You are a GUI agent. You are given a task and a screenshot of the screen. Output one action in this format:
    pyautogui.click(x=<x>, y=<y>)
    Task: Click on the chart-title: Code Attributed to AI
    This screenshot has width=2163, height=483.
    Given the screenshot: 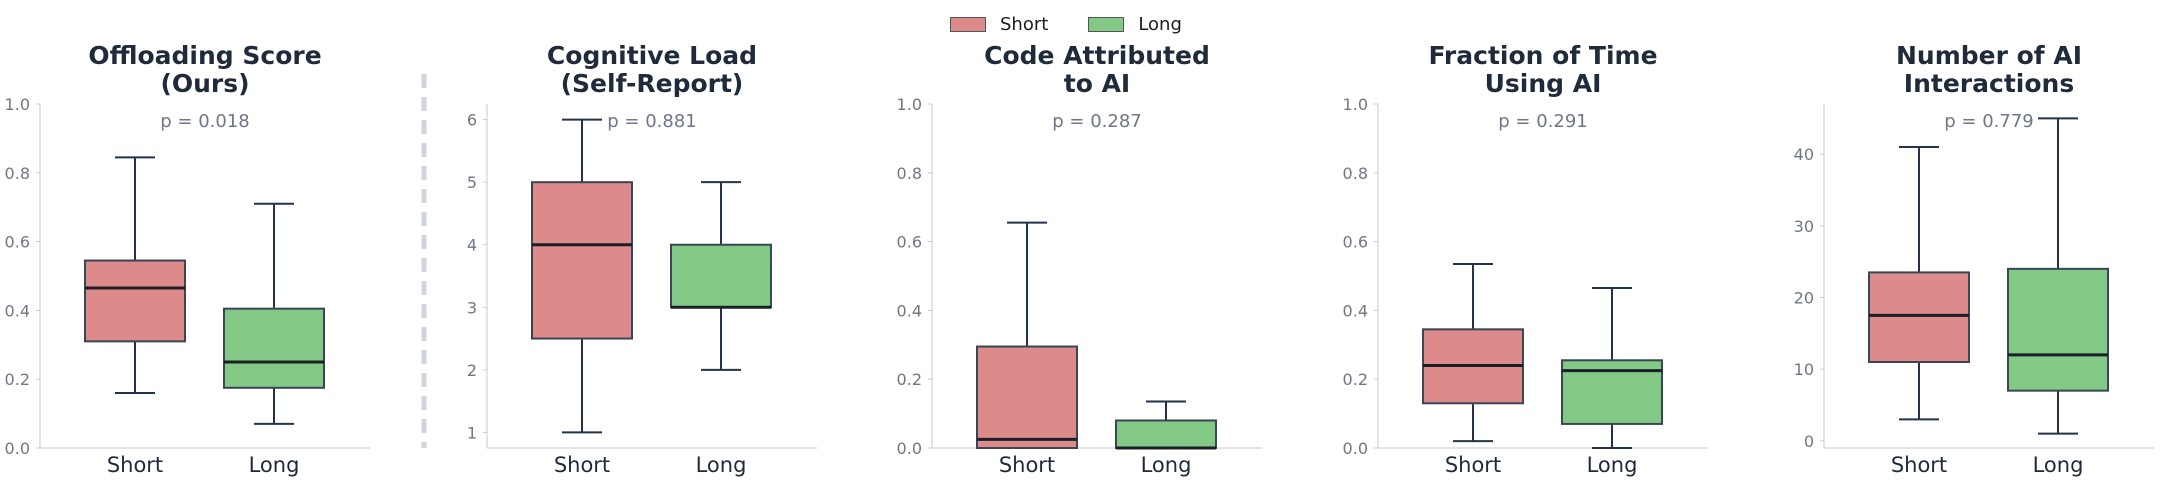 What is the action you would take?
    pyautogui.click(x=1097, y=69)
    